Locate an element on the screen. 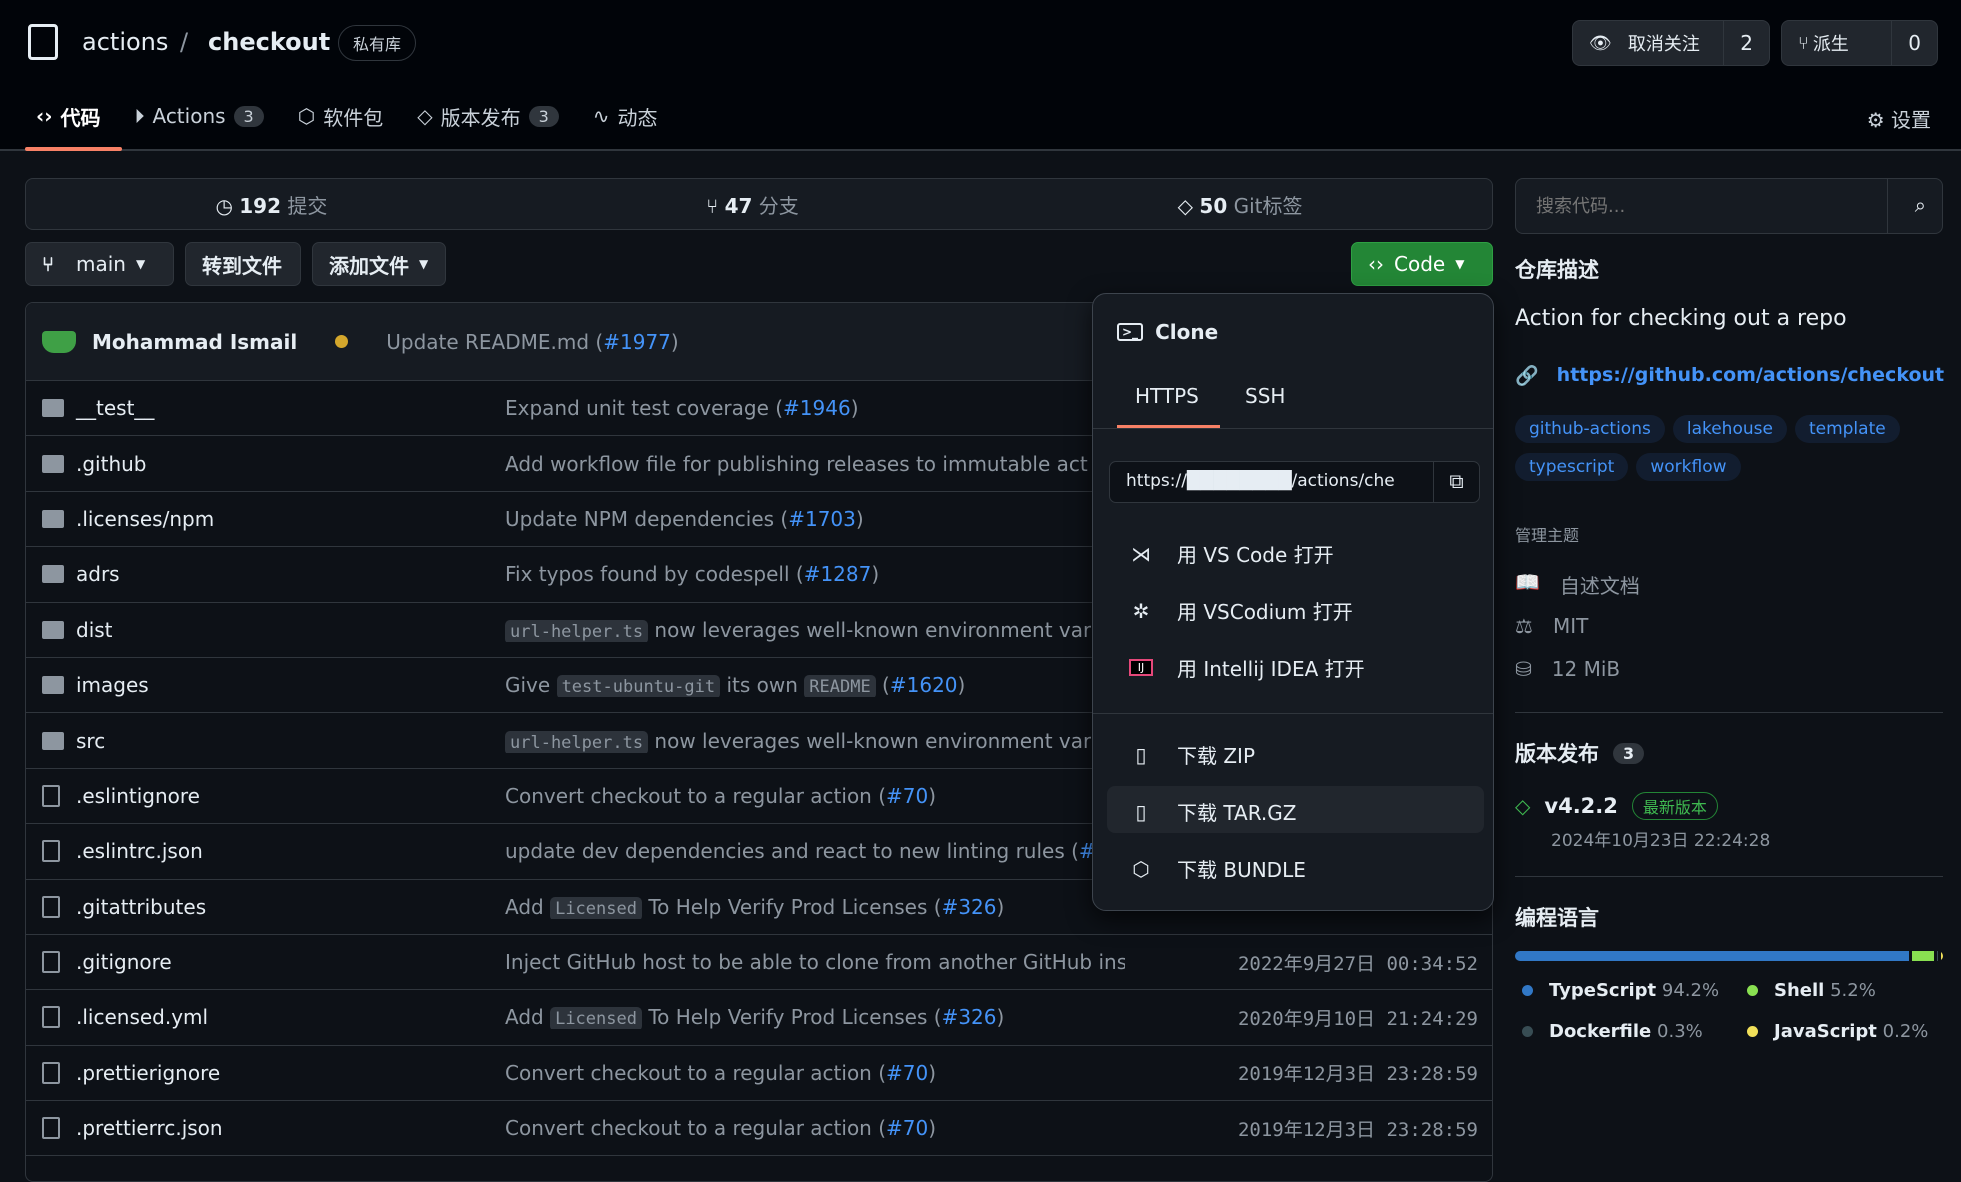 This screenshot has width=1961, height=1182. file-name: .prettierrc.json is located at coordinates (149, 1128).